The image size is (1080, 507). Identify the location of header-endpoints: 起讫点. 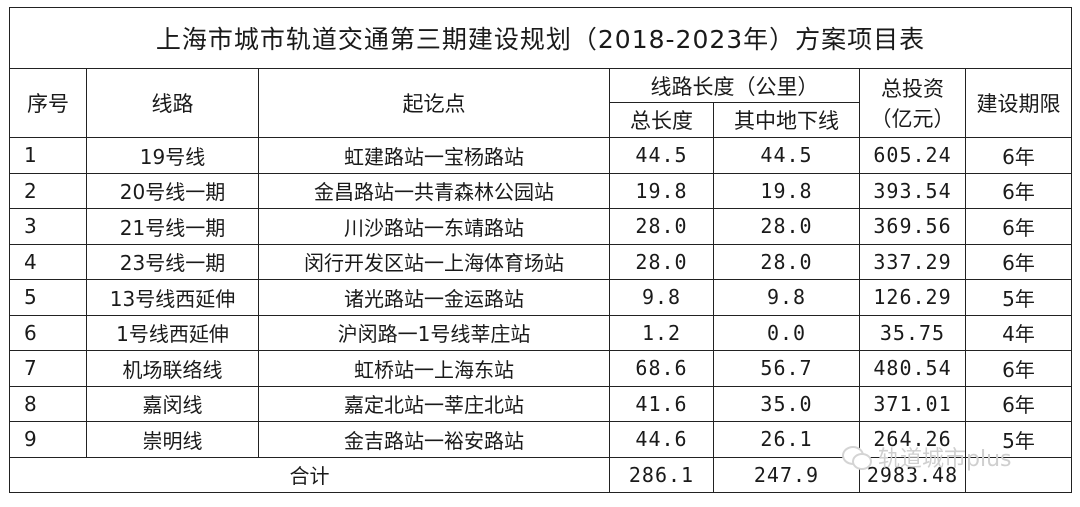
(434, 103).